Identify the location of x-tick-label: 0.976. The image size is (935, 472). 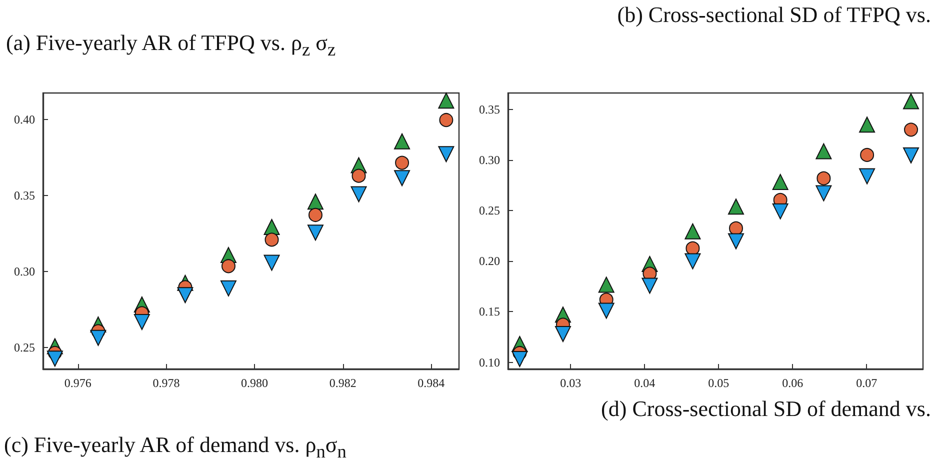
(78, 383).